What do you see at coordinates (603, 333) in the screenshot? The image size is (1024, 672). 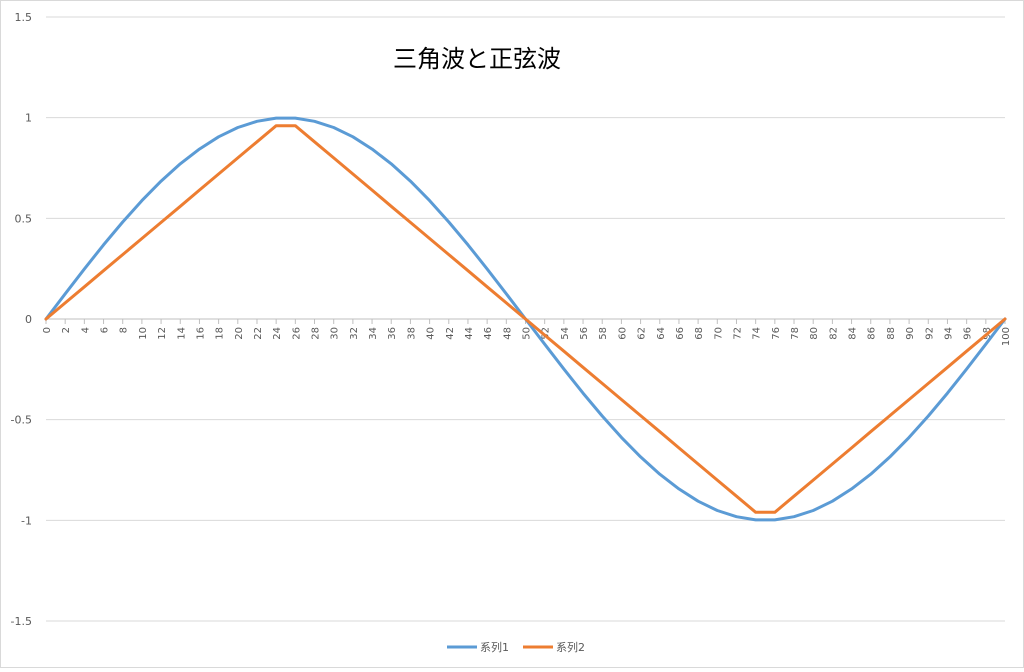 I see `x-tick-label: 58` at bounding box center [603, 333].